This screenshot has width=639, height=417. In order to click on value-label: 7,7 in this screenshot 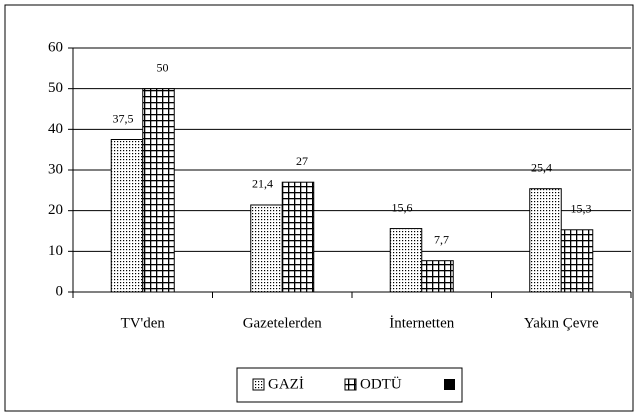, I will do `click(441, 239)`.